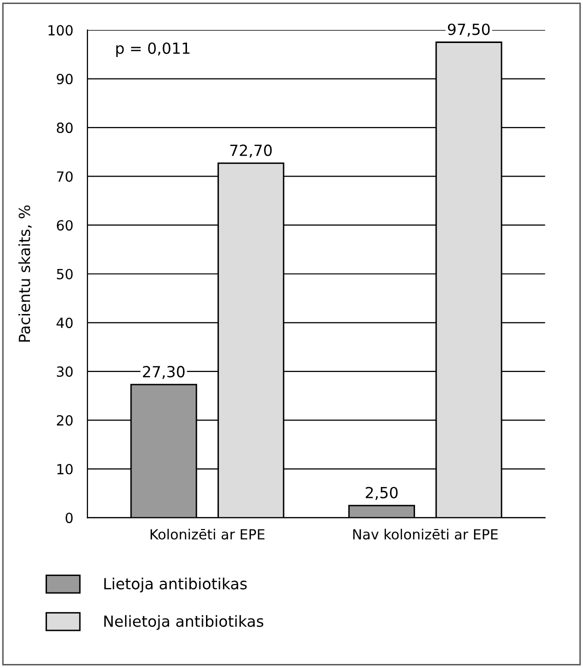  I want to click on y-tick-label: 100, so click(60, 30).